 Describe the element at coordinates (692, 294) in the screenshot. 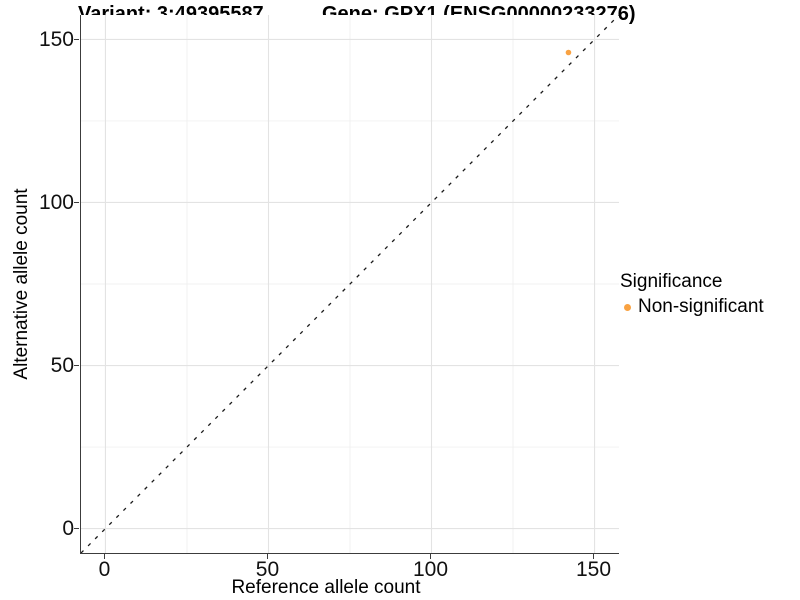

I see `legend: Significance Non-significant` at that location.